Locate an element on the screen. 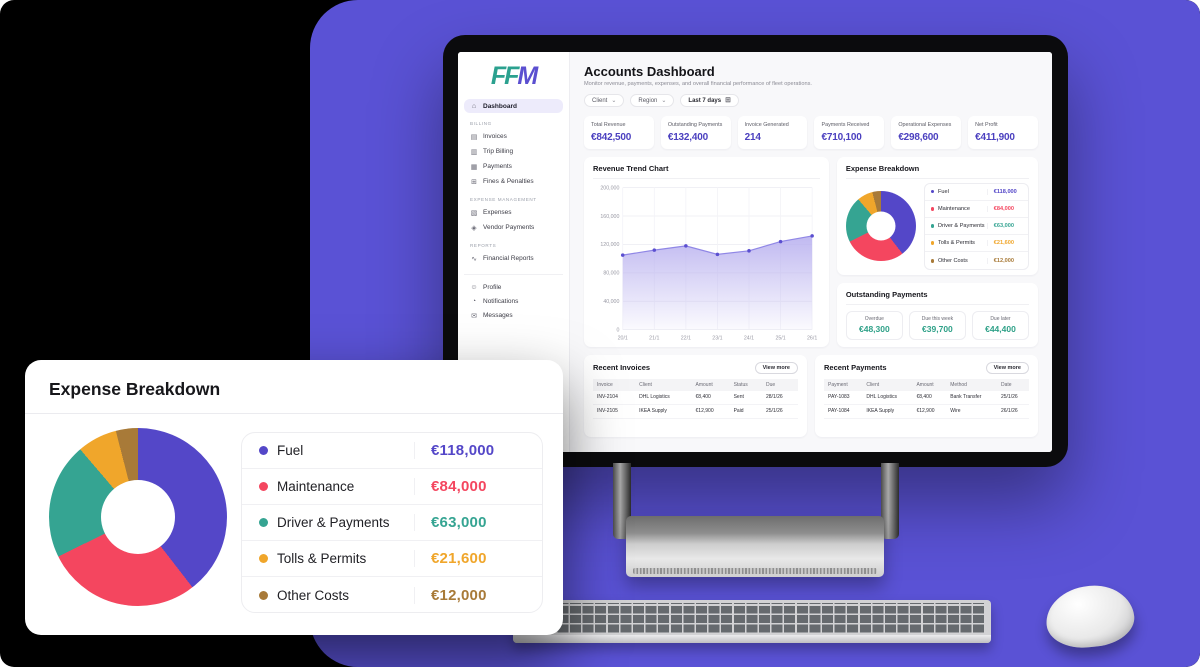  fines-penalties-icon: ⊞ is located at coordinates (474, 182).